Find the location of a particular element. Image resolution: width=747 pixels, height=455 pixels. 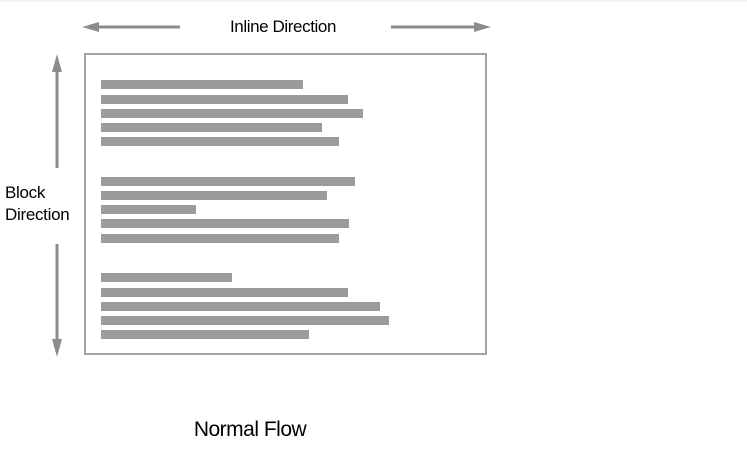

window-top-edge is located at coordinates (373, 1).